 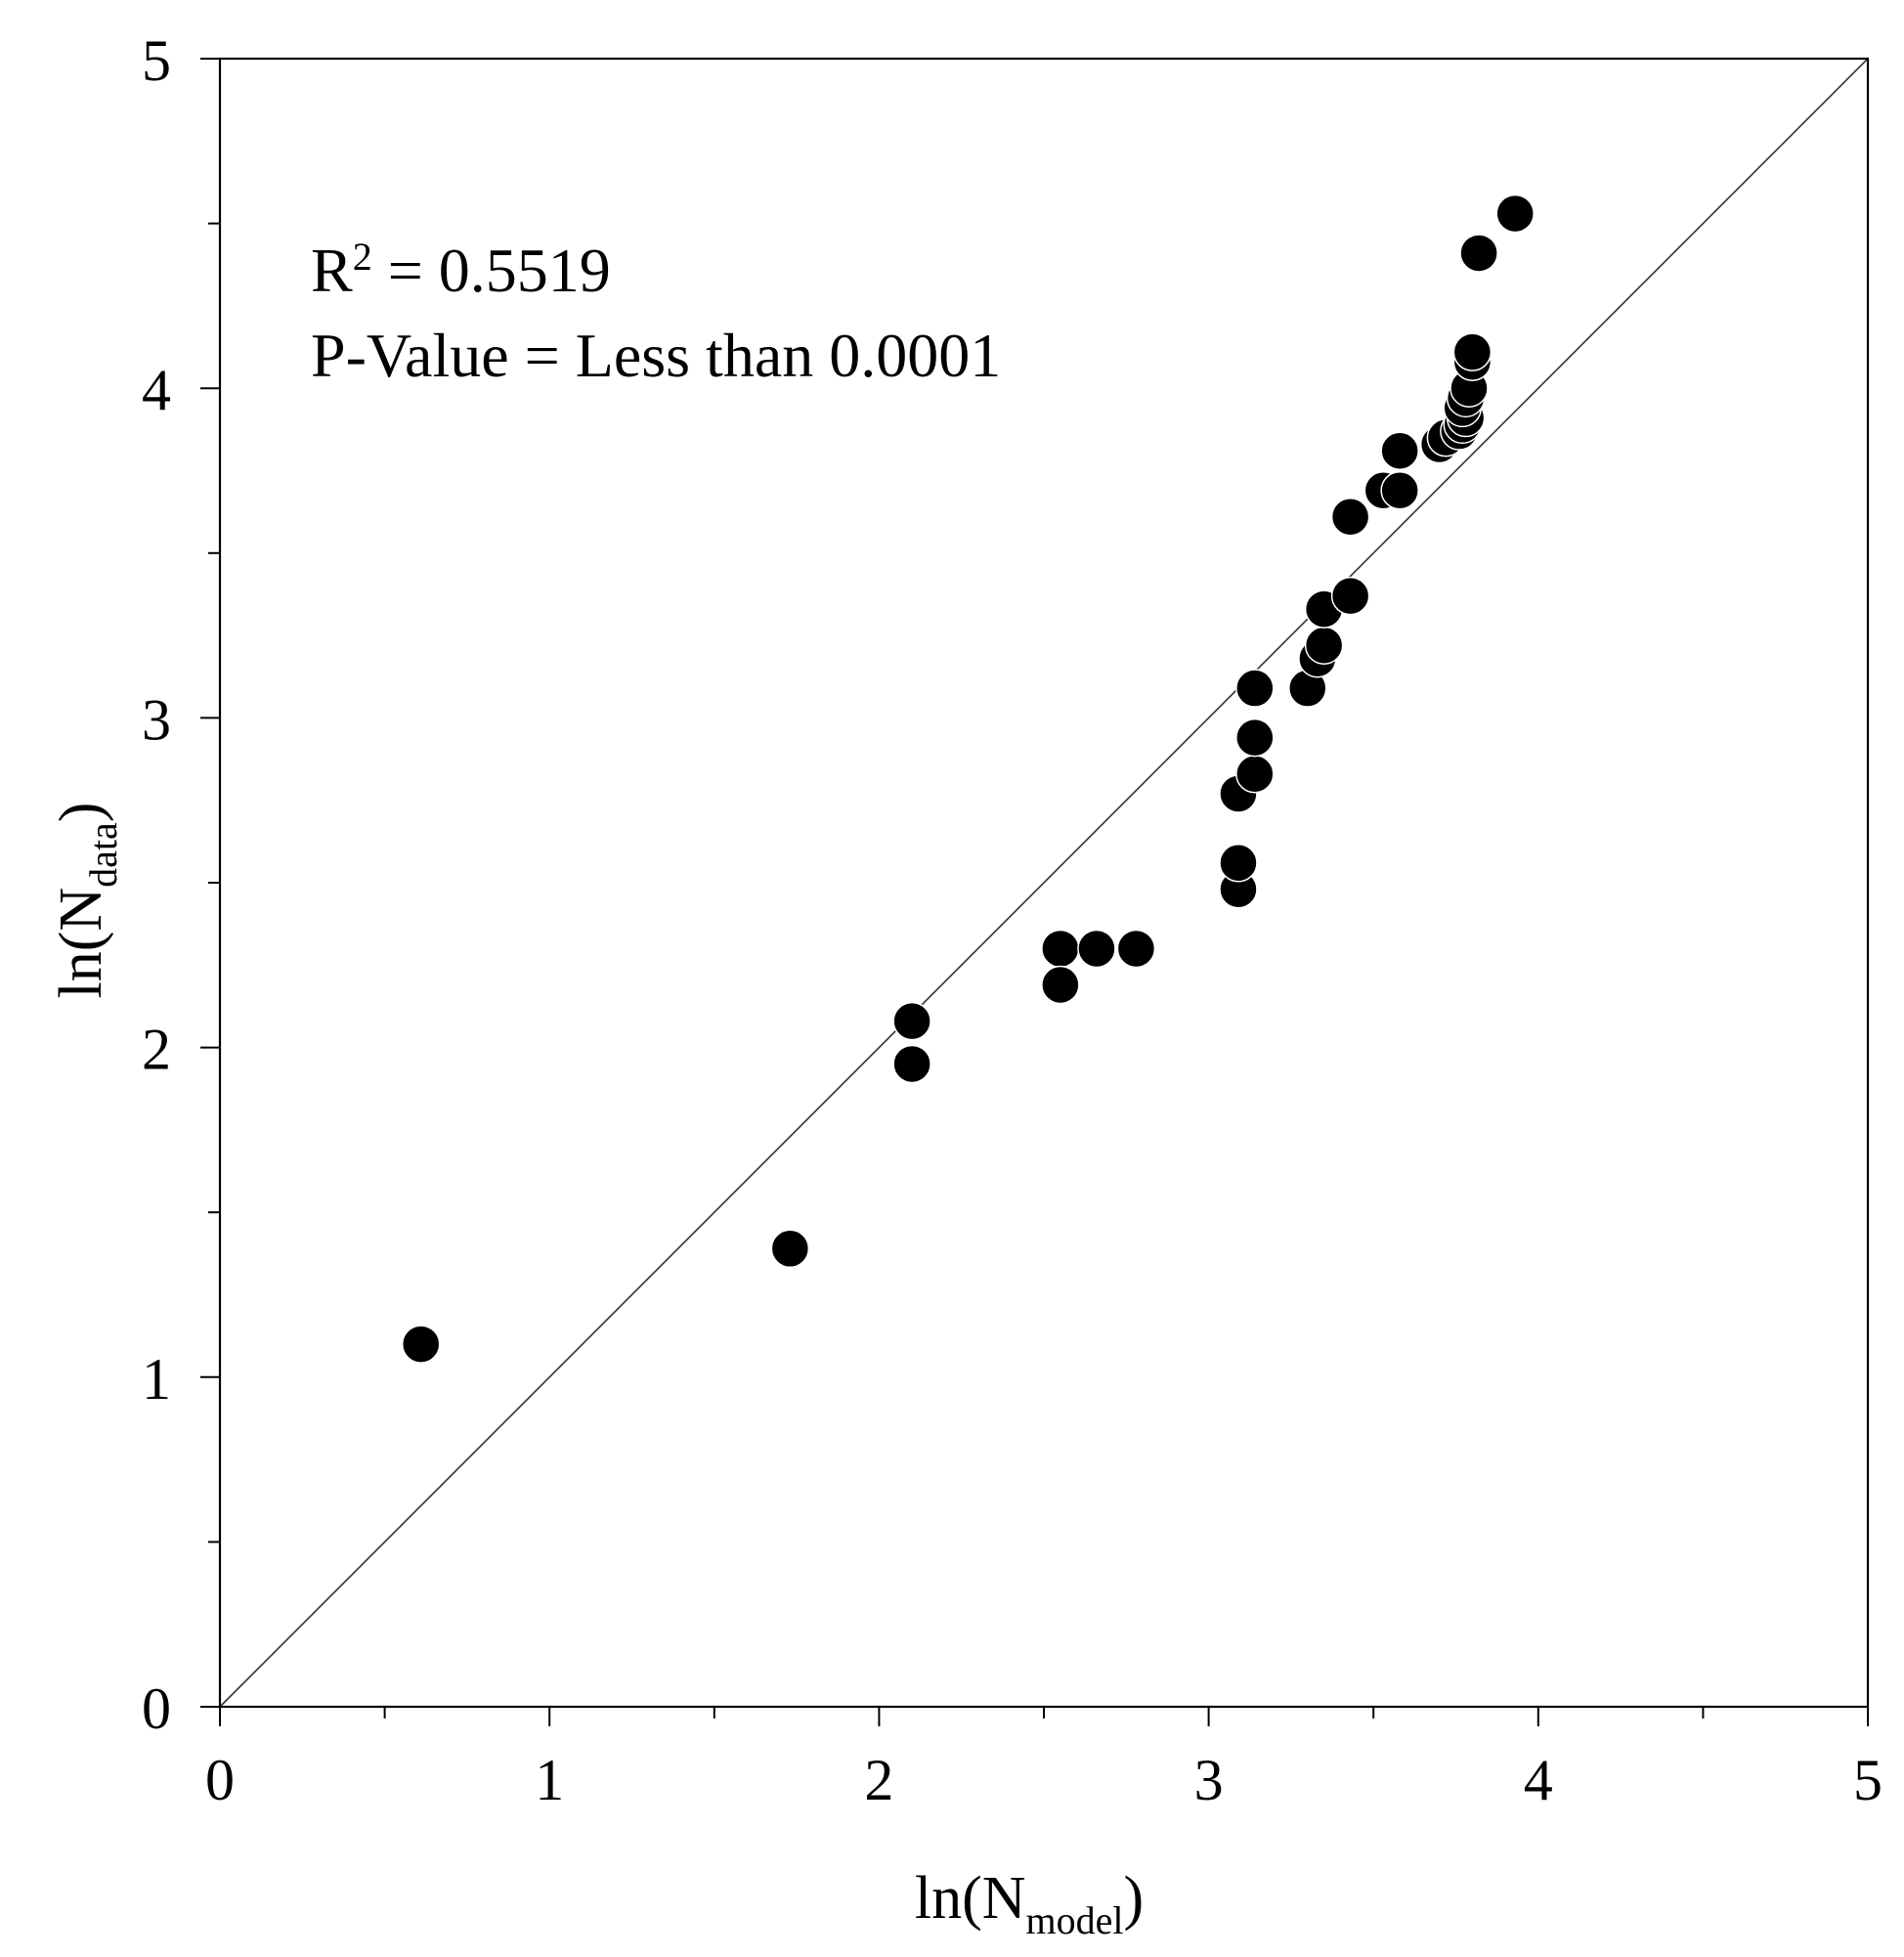 I want to click on x-axis-title-subscript: model, so click(x=1075, y=1920).